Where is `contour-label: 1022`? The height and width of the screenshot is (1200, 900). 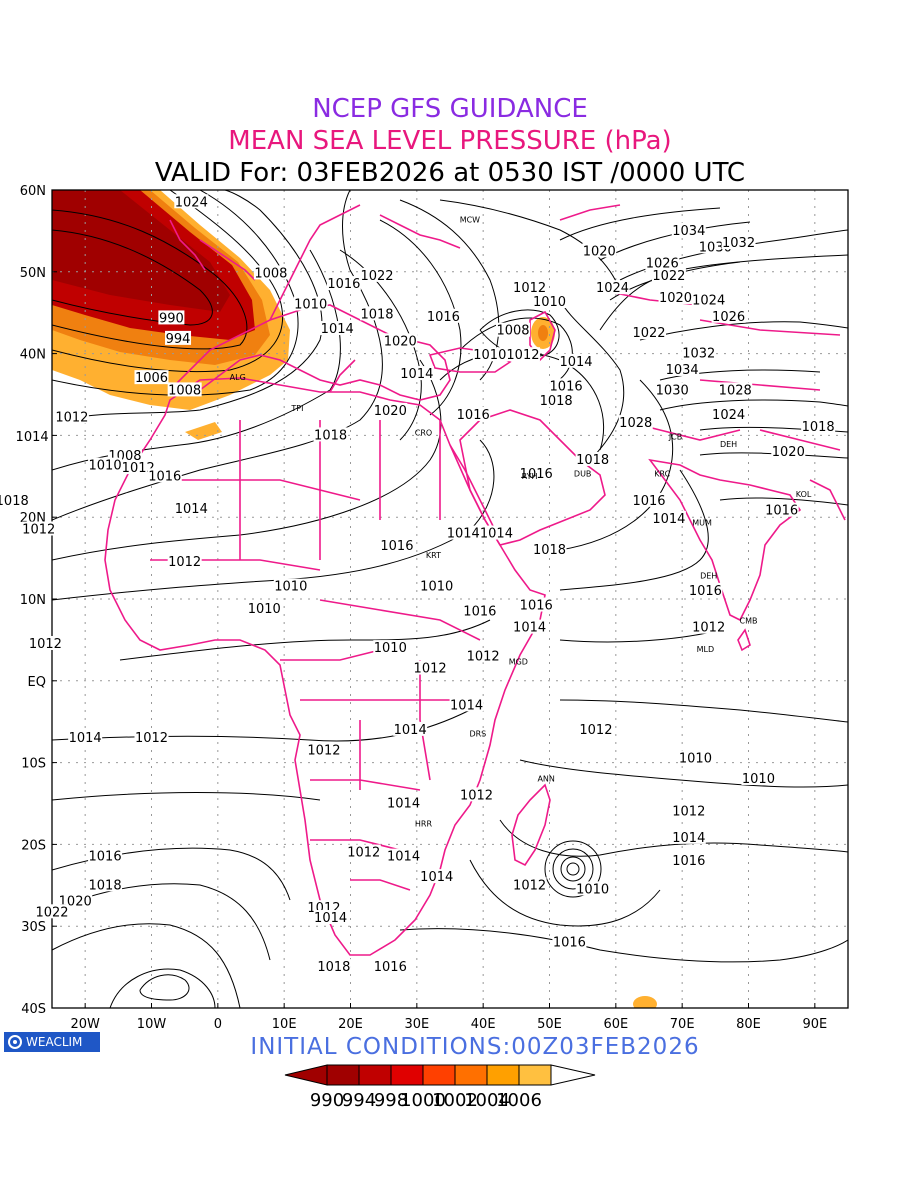 contour-label: 1022 is located at coordinates (376, 276).